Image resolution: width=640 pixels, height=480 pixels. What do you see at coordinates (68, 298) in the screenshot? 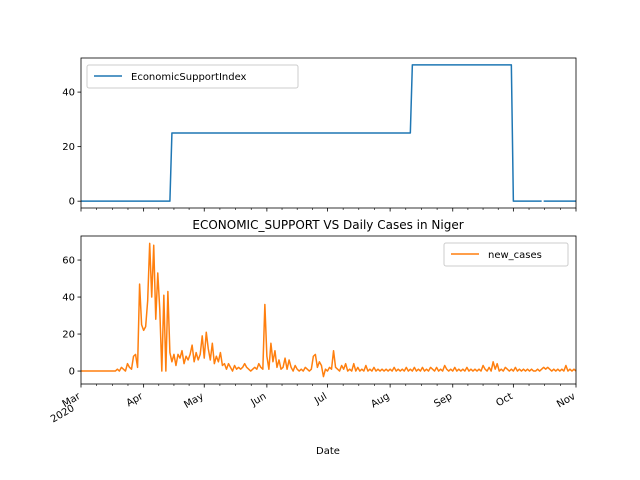
I see `bottom-y-tick-label: 40` at bounding box center [68, 298].